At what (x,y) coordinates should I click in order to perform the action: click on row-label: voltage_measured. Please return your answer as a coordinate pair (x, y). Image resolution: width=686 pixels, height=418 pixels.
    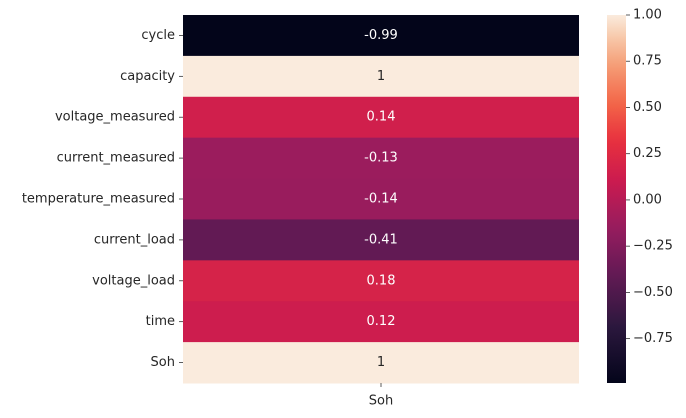
    Looking at the image, I should click on (115, 117).